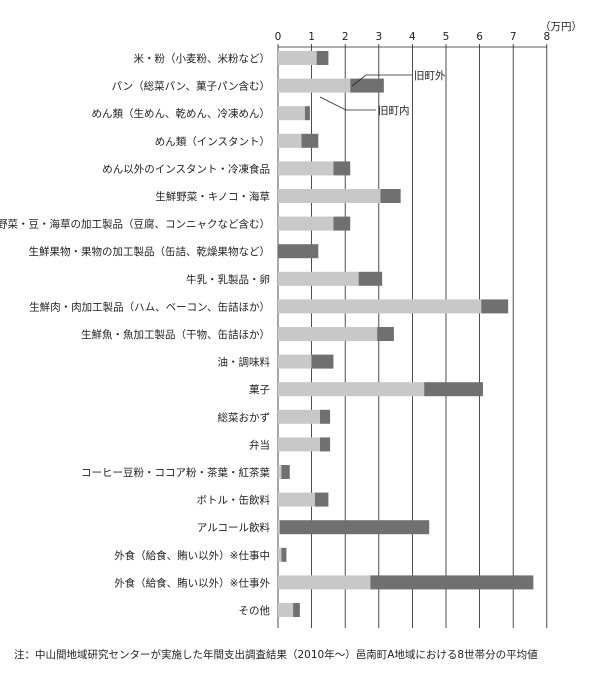  Describe the element at coordinates (228, 279) in the screenshot. I see `category-label: 牛乳・乳製品・卵` at that location.